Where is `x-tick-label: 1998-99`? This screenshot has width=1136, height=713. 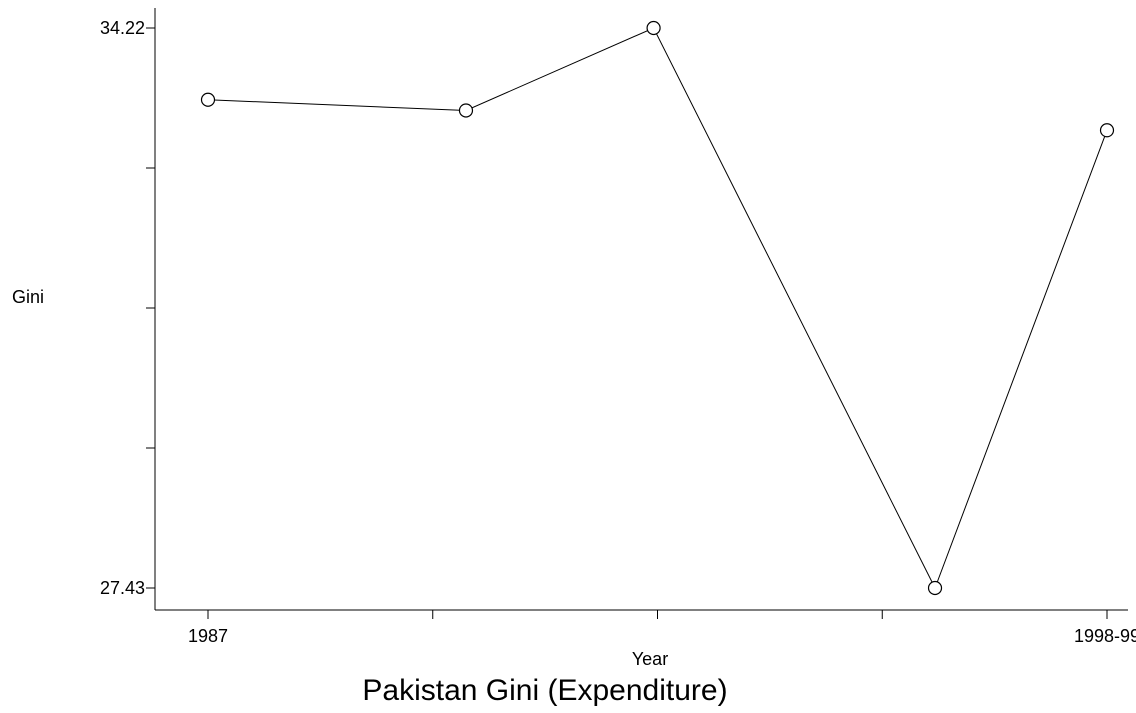
x-tick-label: 1998-99 is located at coordinates (1105, 636).